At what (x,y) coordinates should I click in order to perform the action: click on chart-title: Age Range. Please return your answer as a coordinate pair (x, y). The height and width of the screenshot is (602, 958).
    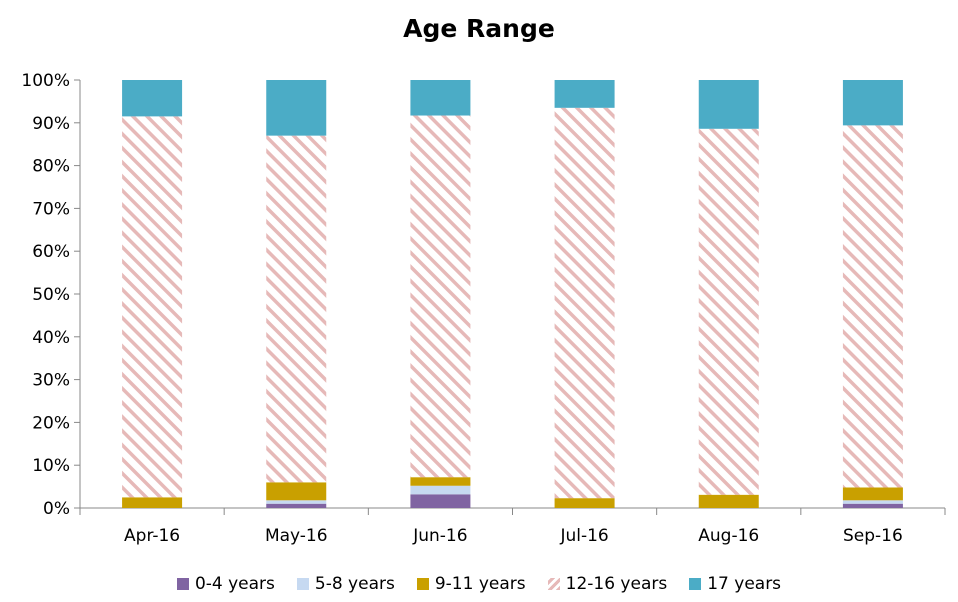
    Looking at the image, I should click on (479, 28).